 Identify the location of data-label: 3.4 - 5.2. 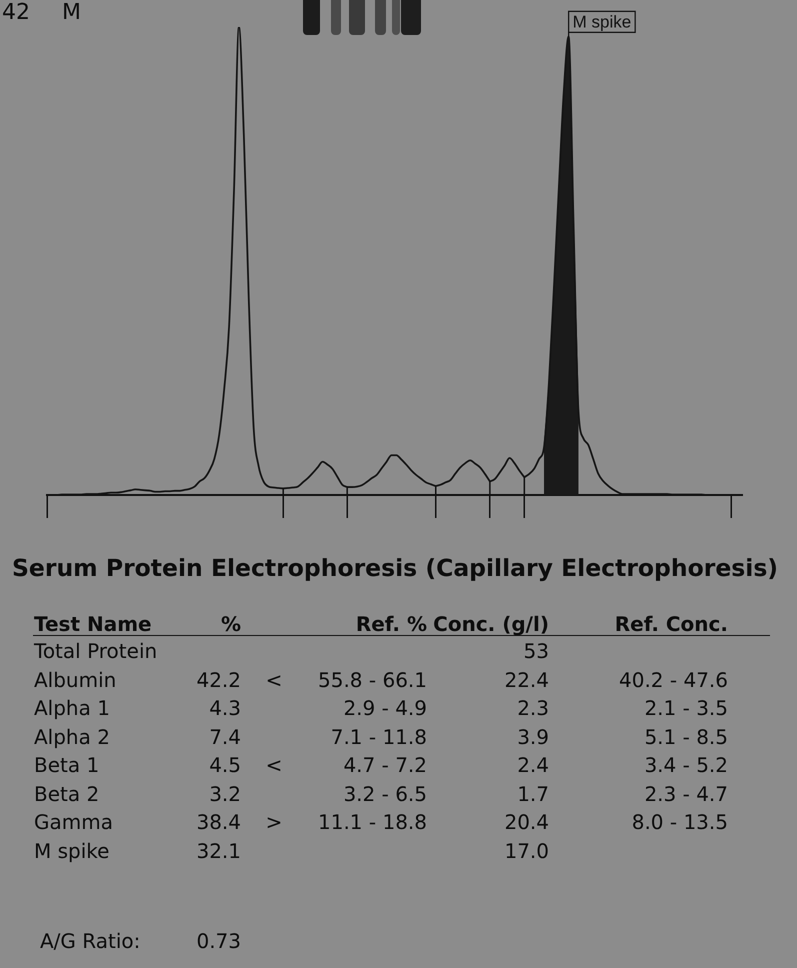
(686, 765).